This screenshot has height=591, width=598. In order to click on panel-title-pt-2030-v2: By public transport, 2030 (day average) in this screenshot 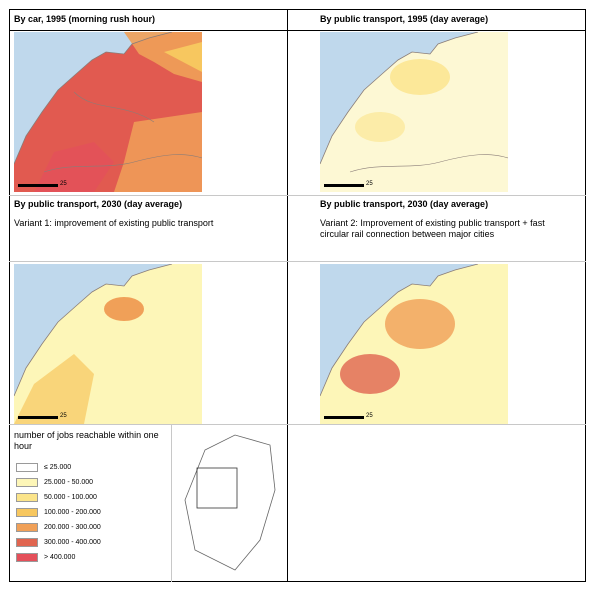, I will do `click(404, 204)`.